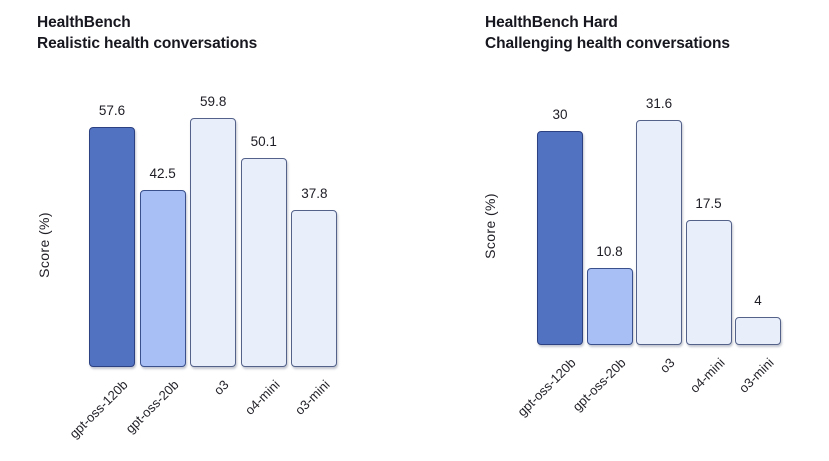 The image size is (829, 461). Describe the element at coordinates (84, 22) in the screenshot. I see `chart-title-line1: HealthBench` at that location.